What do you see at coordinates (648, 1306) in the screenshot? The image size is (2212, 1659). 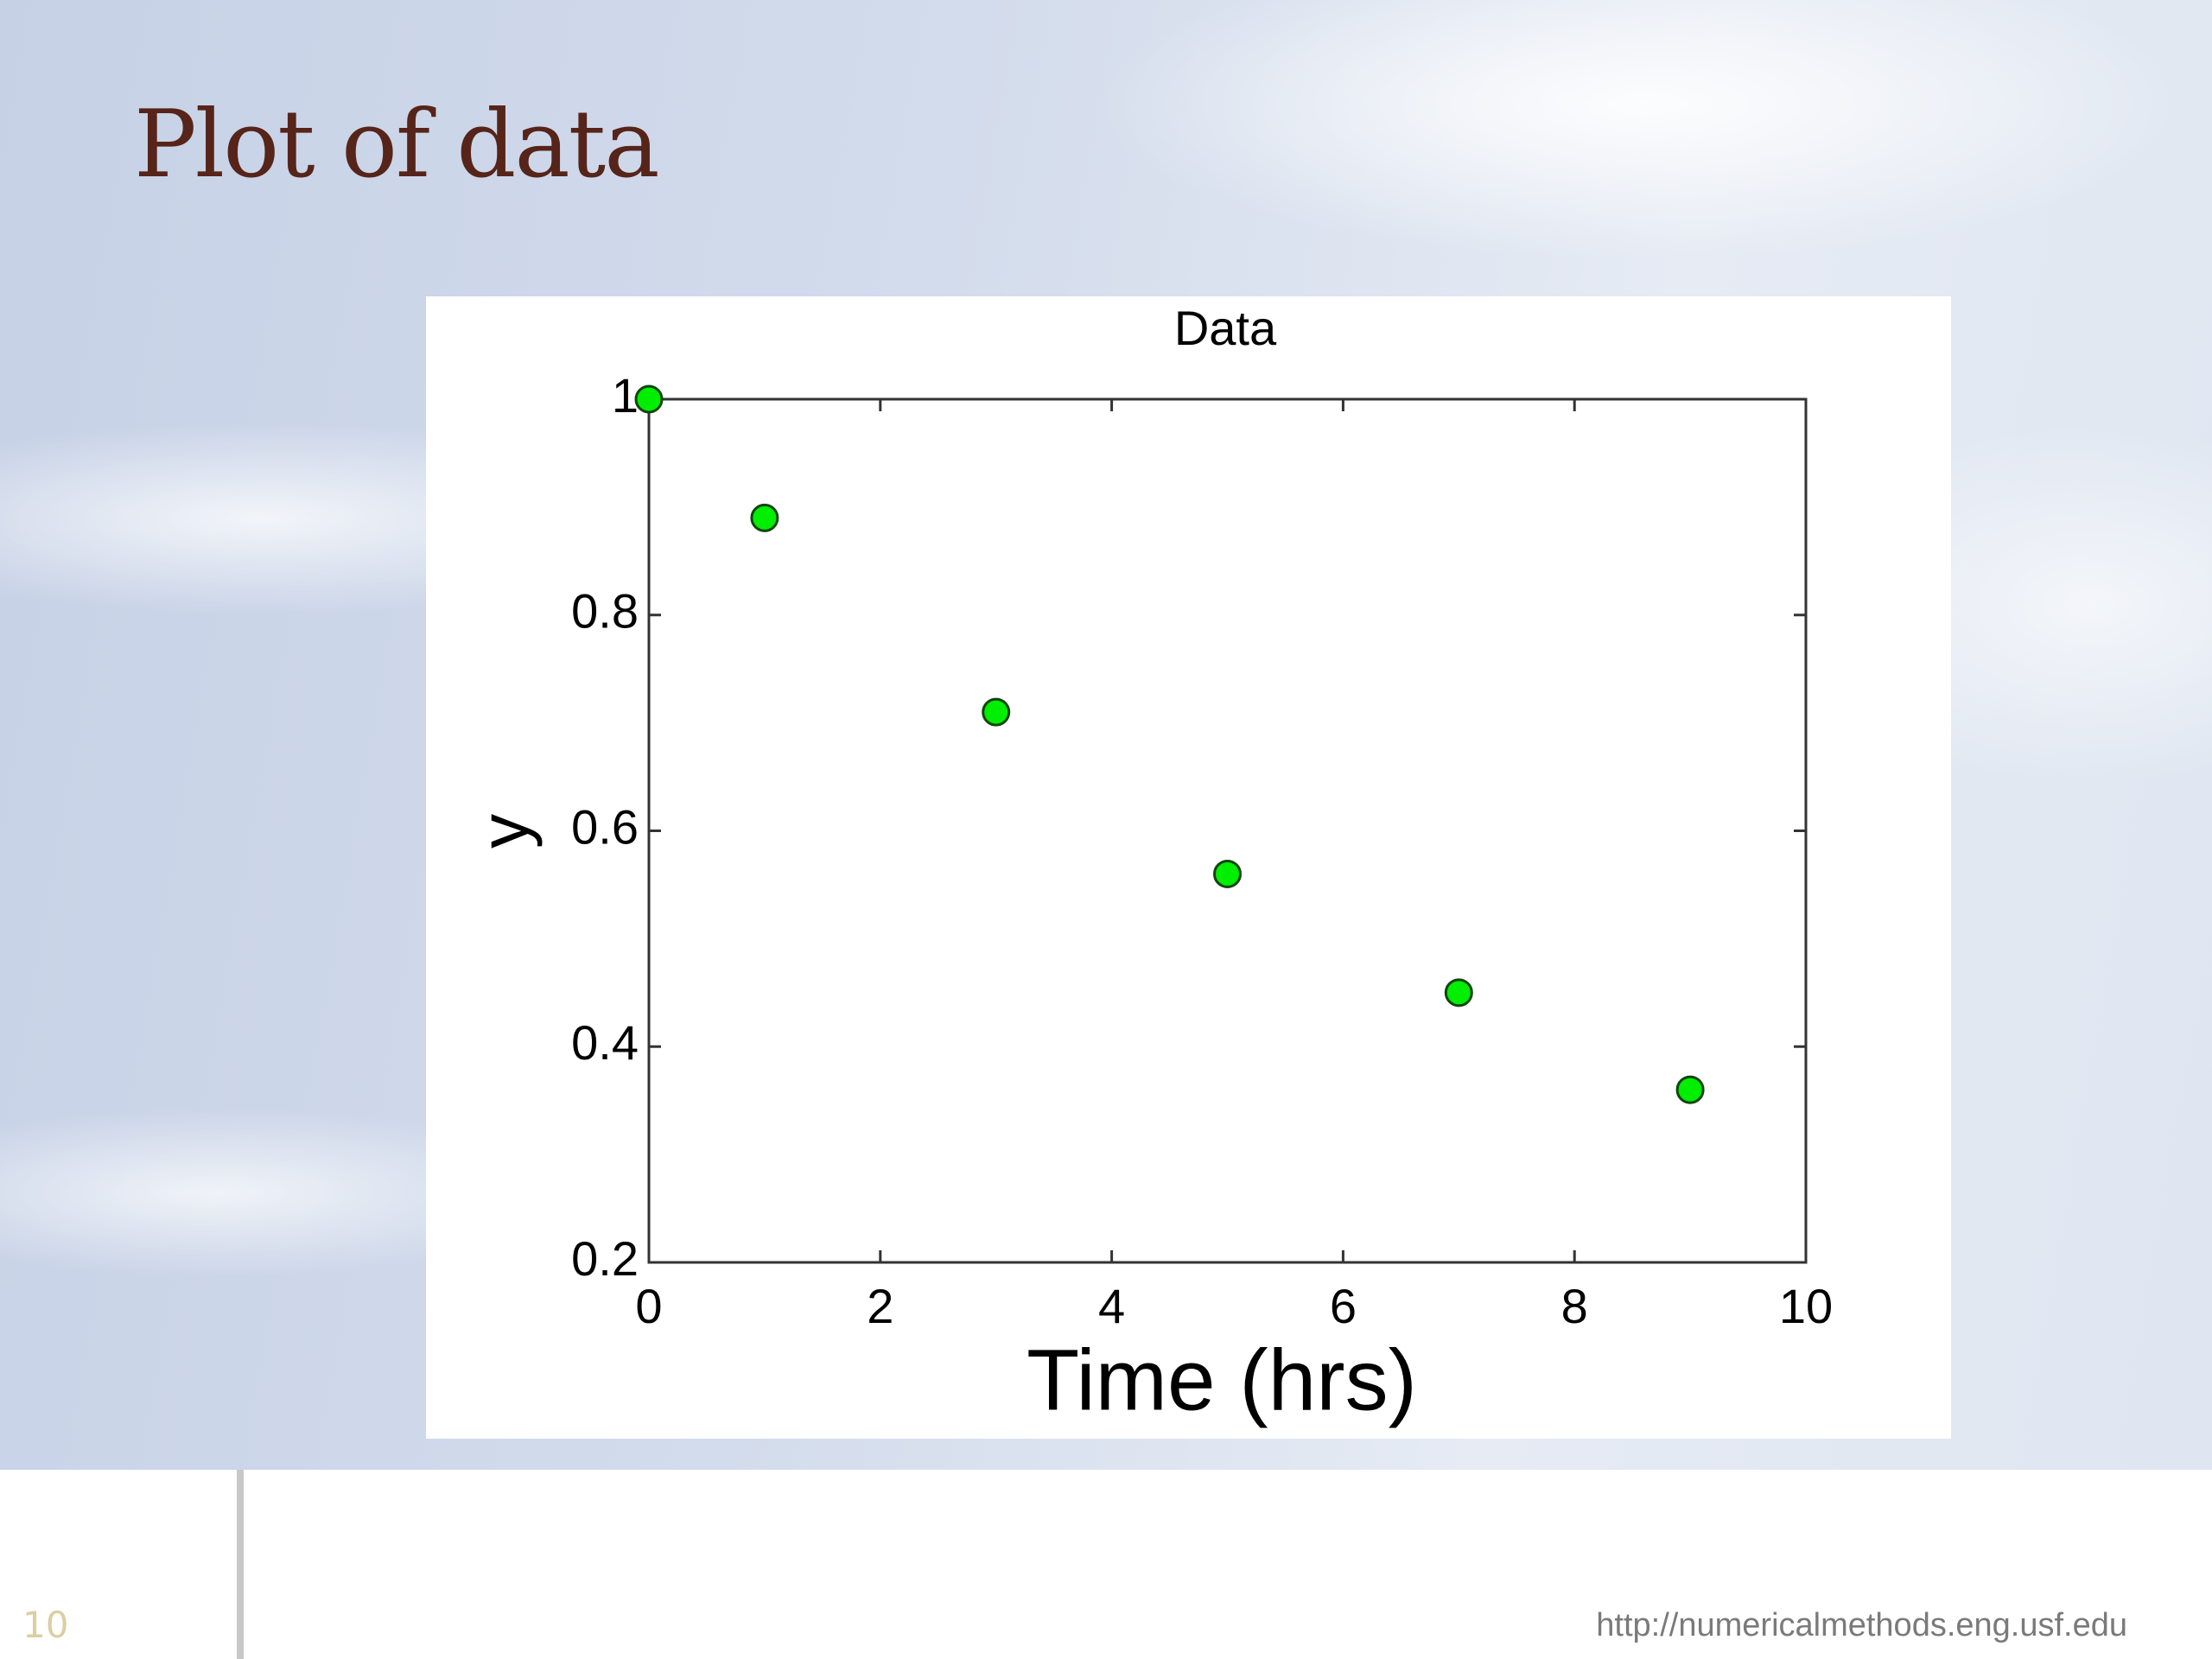 I see `x-tick-label: 0` at bounding box center [648, 1306].